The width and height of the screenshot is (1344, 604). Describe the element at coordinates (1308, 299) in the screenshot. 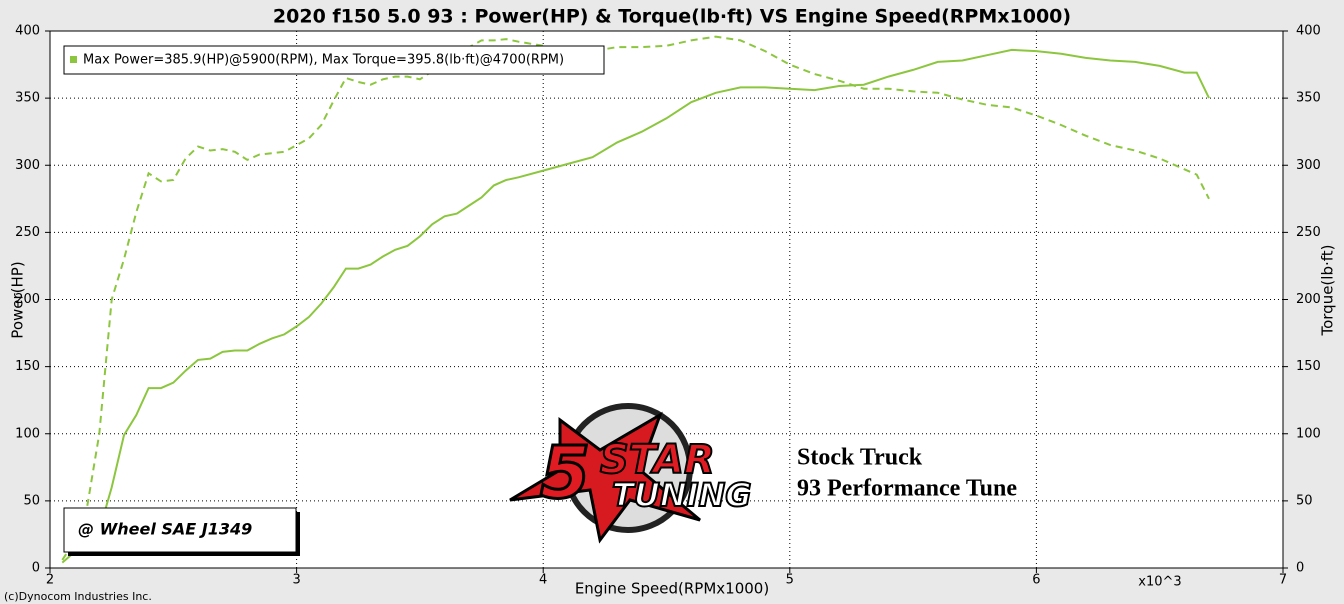

I see `y2-tick-label: 200` at that location.